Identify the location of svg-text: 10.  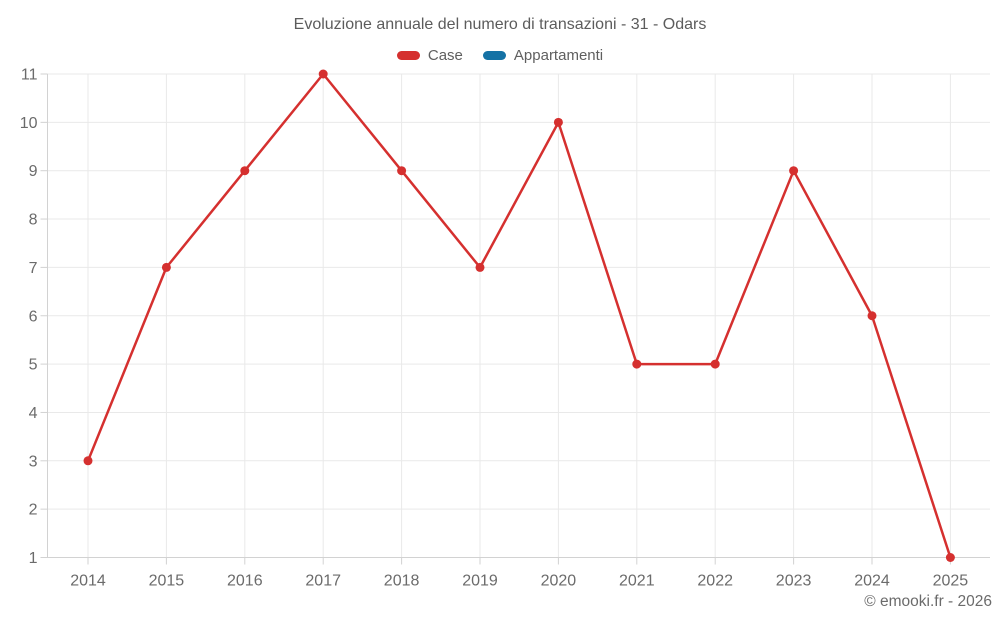
(29, 123).